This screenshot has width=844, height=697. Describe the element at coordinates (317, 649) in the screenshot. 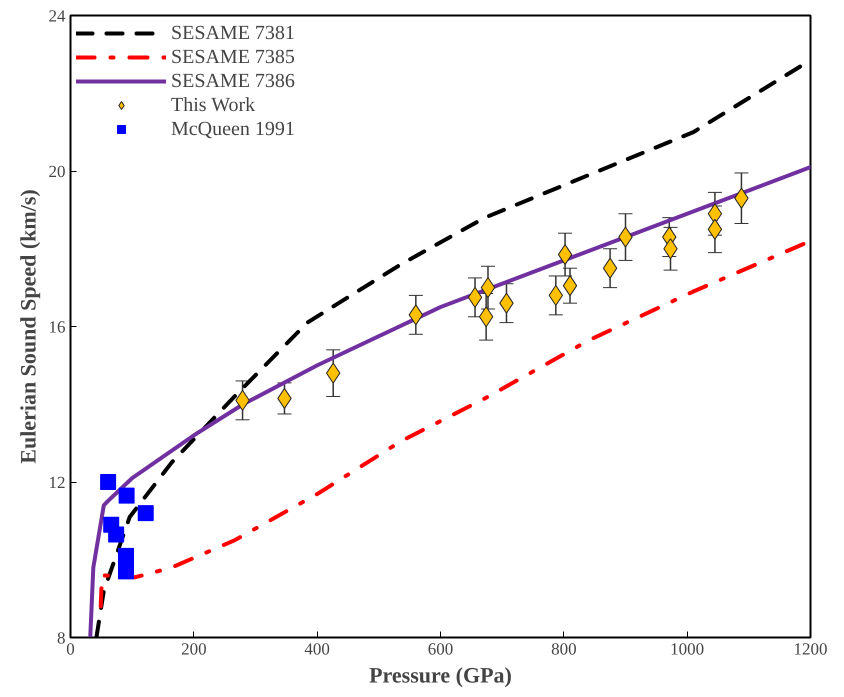

I see `x-tick-label: 400` at that location.